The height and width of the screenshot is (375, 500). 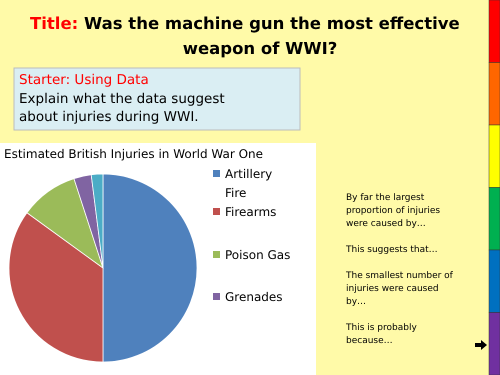 What do you see at coordinates (269, 36) in the screenshot?
I see `text: Was the machine gun the most effective weapon of WWI?` at bounding box center [269, 36].